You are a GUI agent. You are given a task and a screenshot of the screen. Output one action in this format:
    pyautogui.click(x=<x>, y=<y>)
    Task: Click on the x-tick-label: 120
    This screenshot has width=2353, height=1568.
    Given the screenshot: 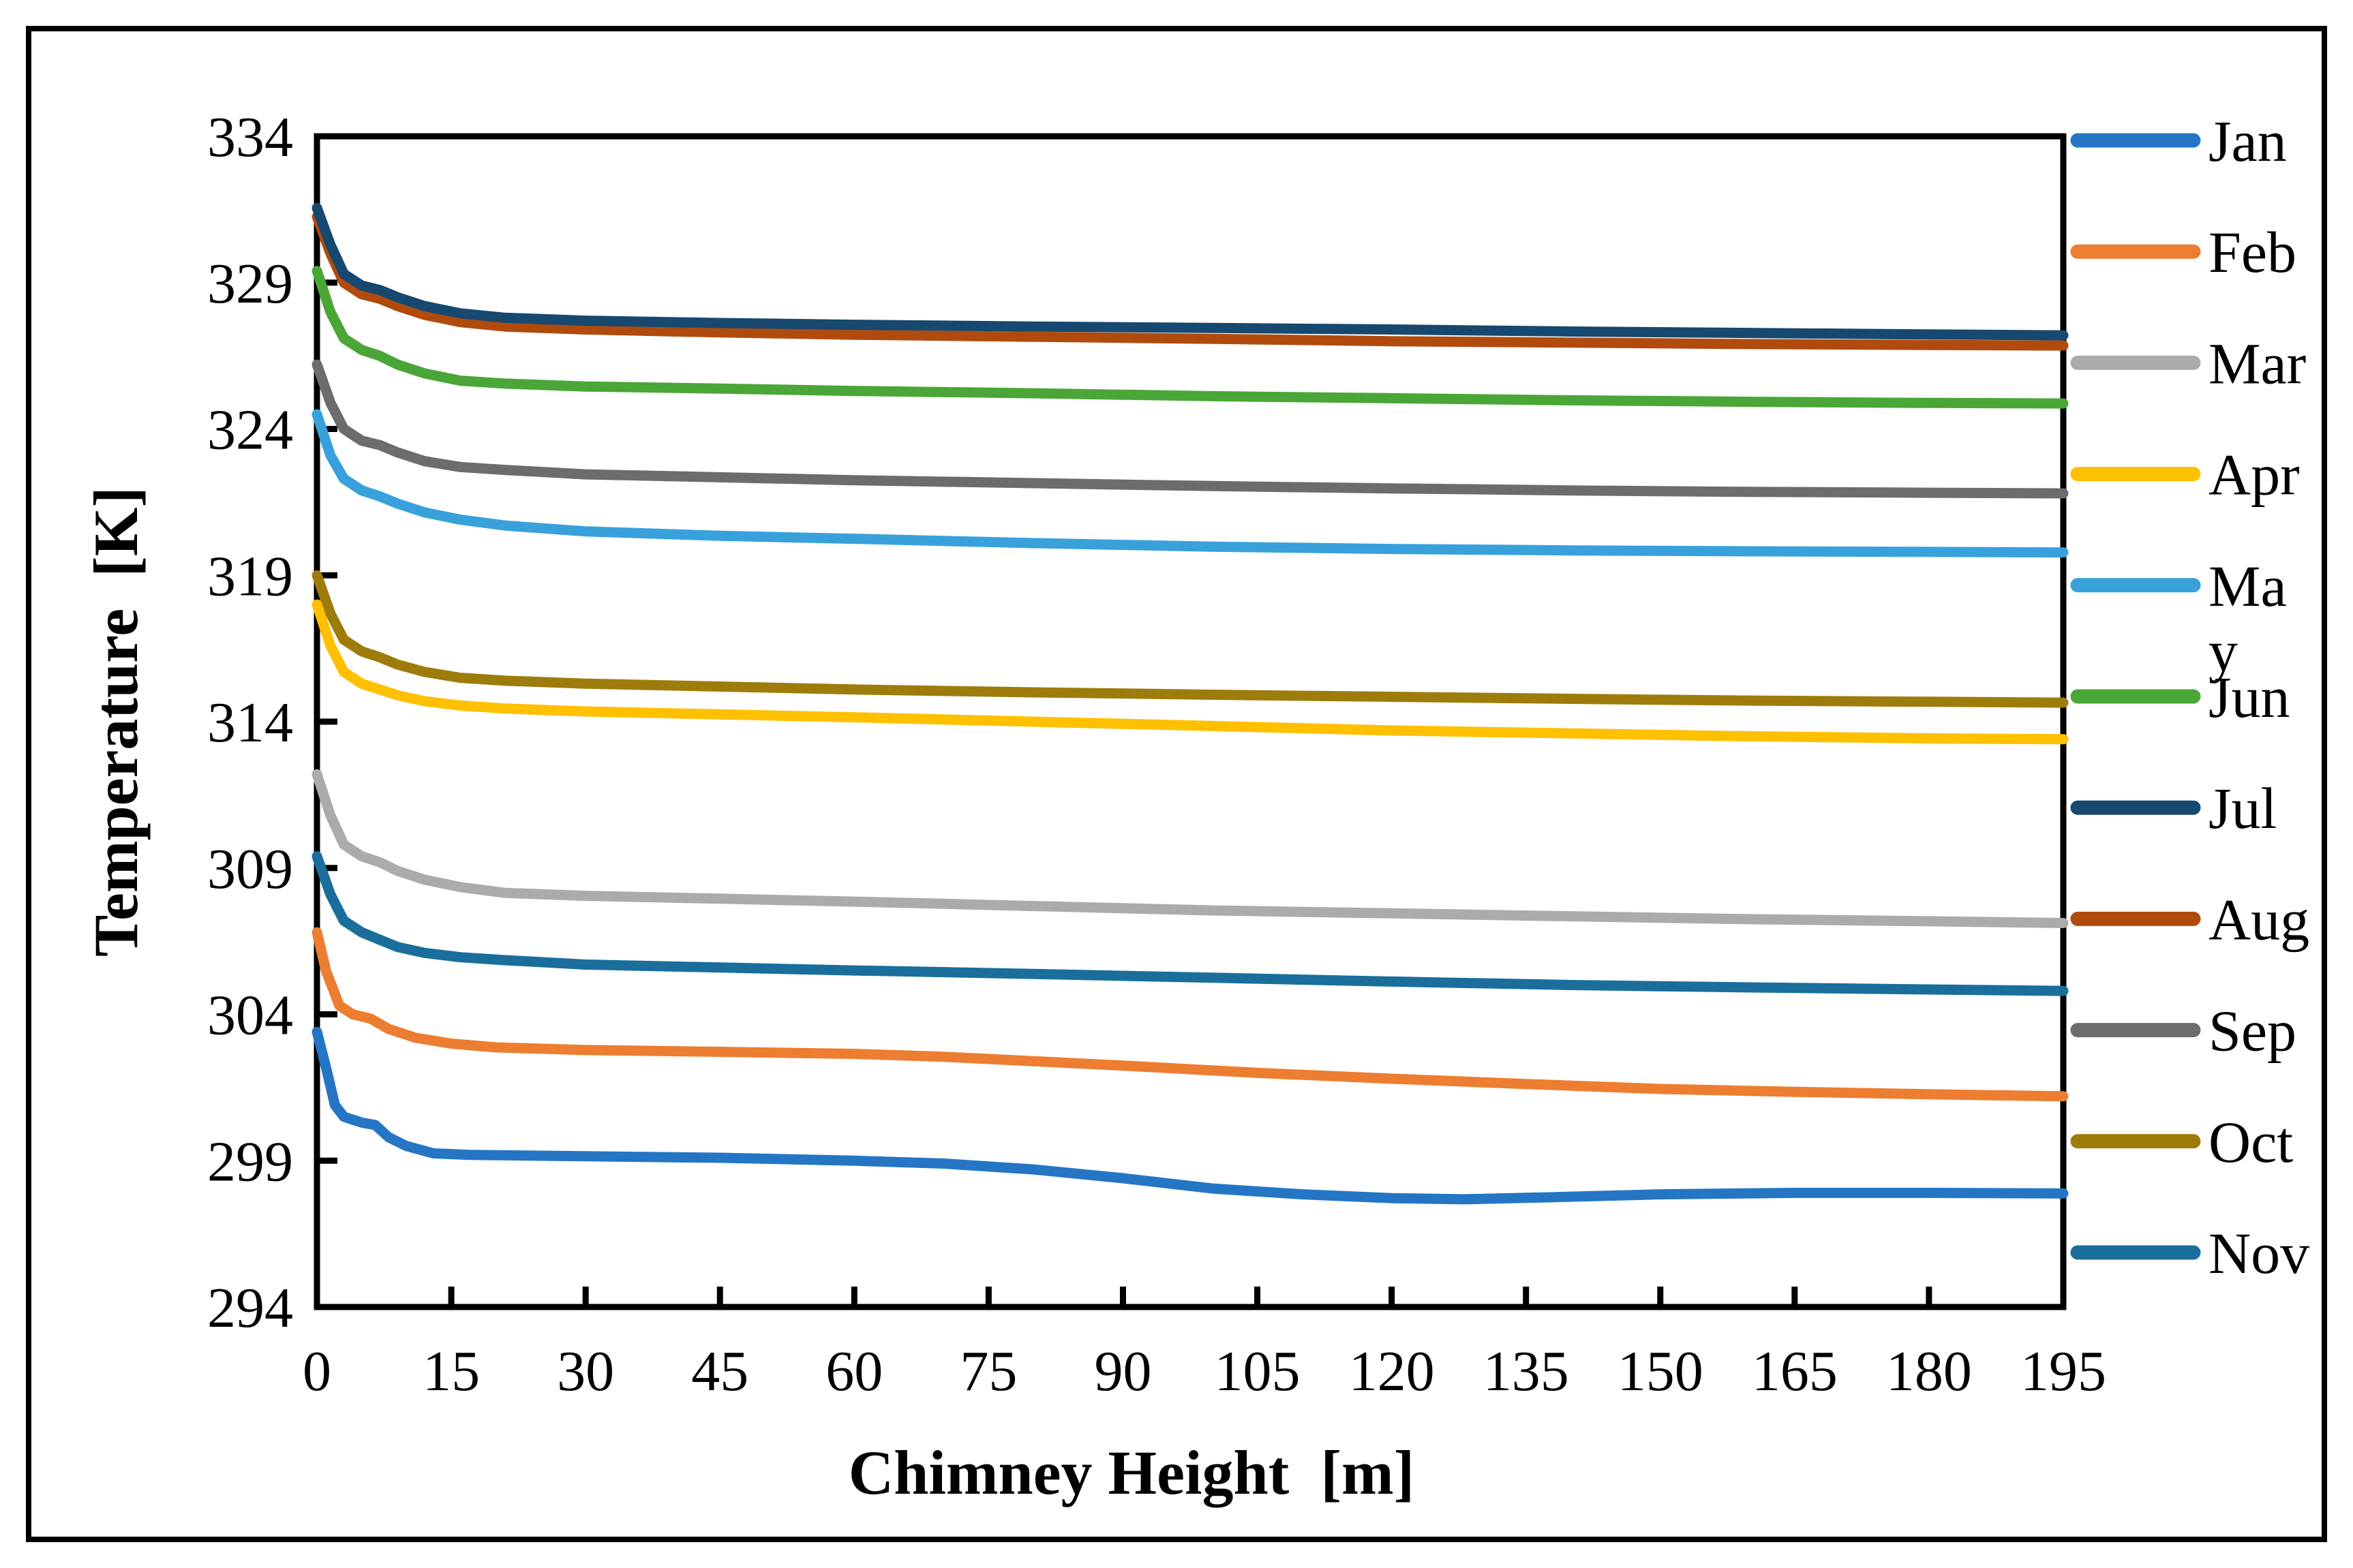 What is the action you would take?
    pyautogui.click(x=1392, y=1372)
    